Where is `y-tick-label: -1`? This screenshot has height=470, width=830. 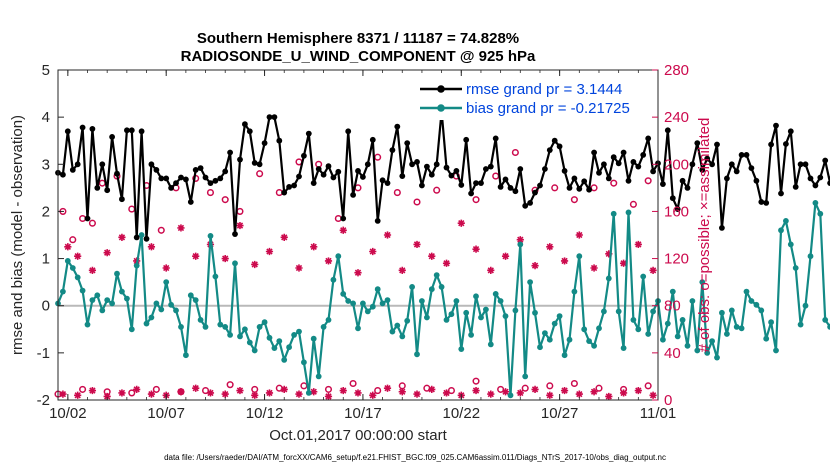 y-tick-label: -1 is located at coordinates (43, 353).